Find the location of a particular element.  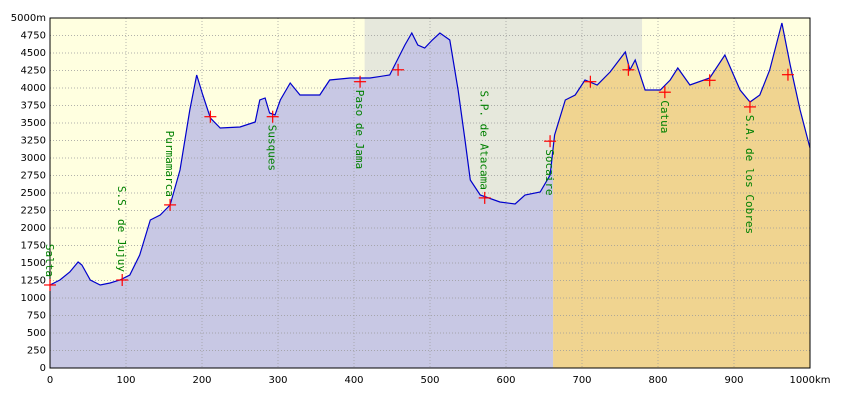

y-tick-label: 2000 is located at coordinates (33, 228).